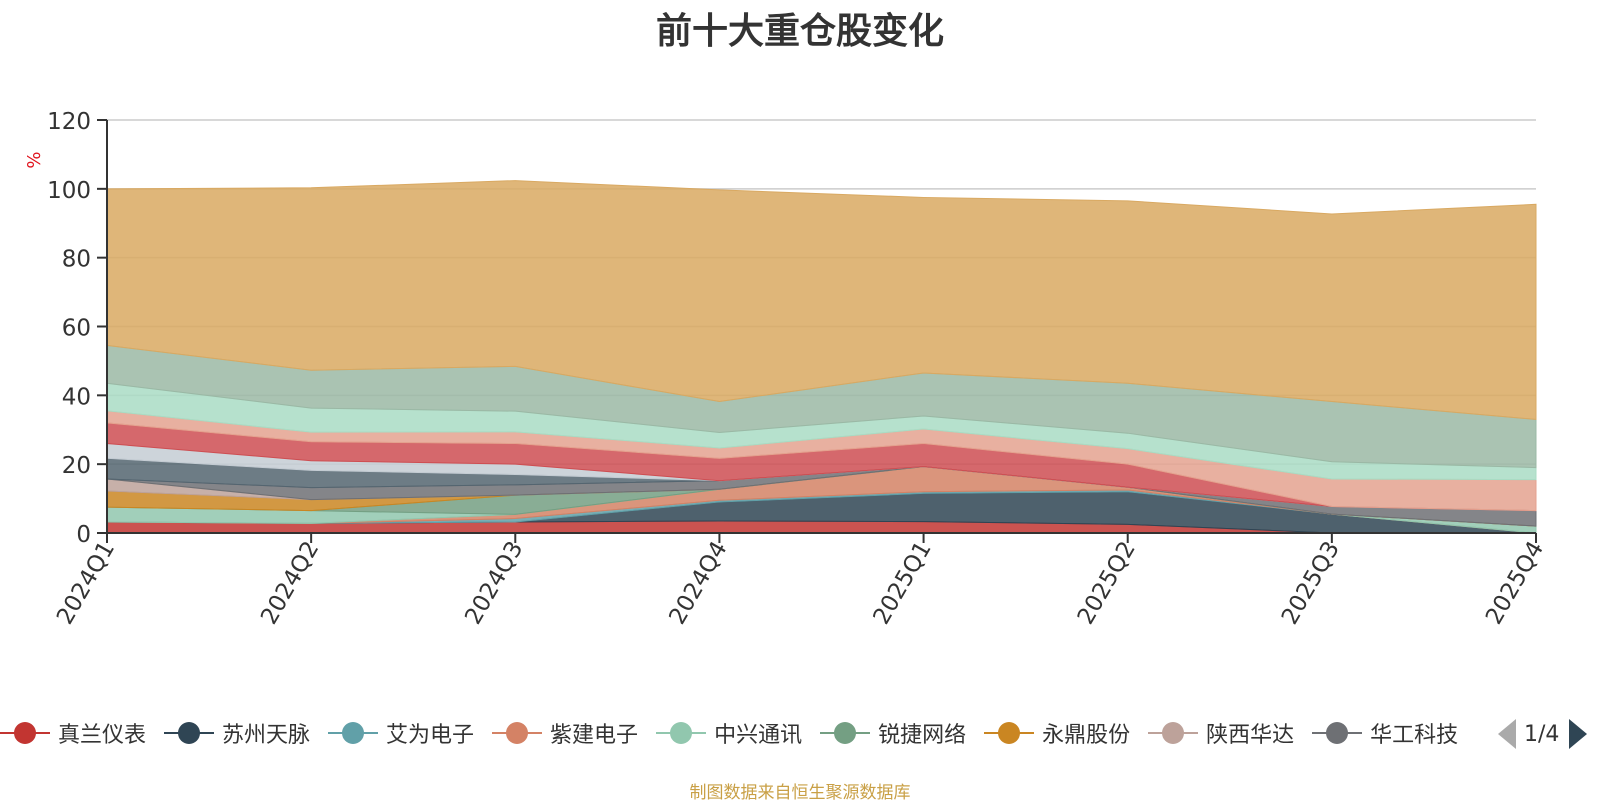  What do you see at coordinates (698, 583) in the screenshot?
I see `x-tick-label: 2024Q4` at bounding box center [698, 583].